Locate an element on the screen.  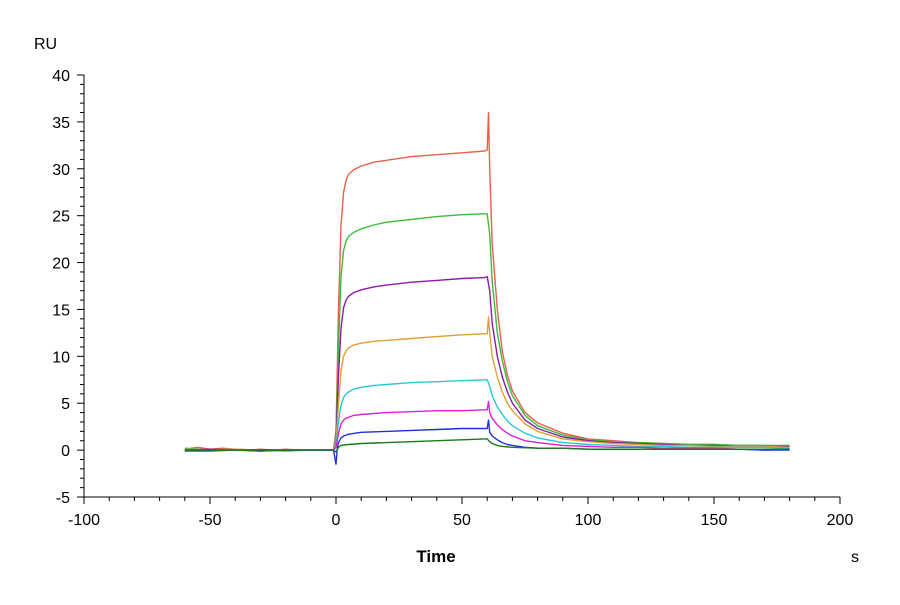
x-tick-label: 50 is located at coordinates (462, 520).